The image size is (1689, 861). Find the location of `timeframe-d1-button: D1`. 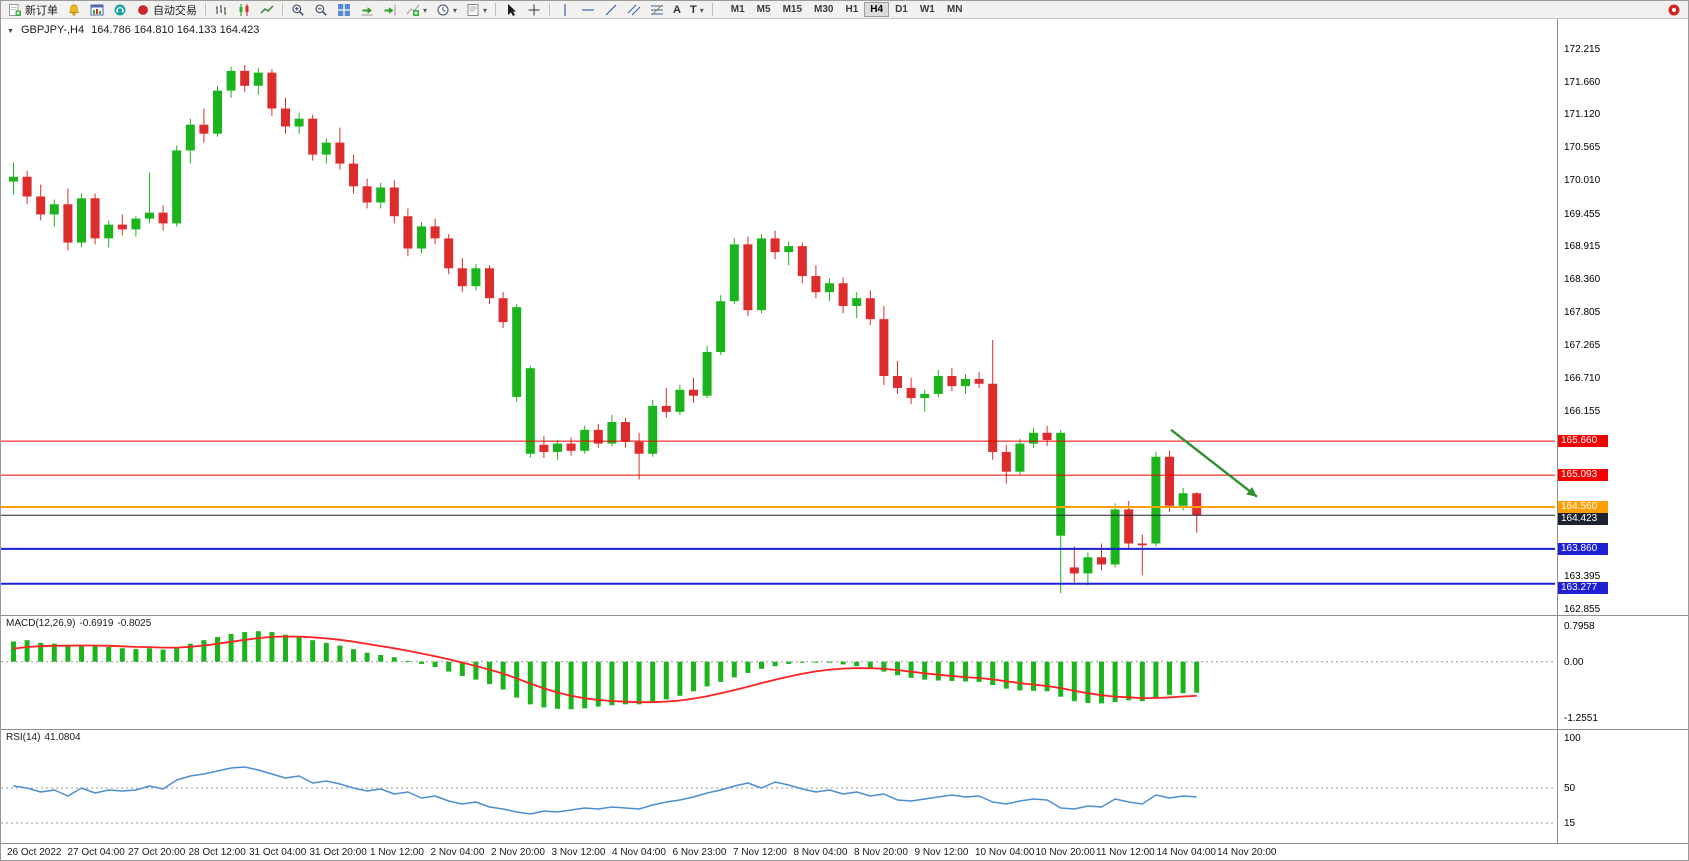

timeframe-d1-button: D1 is located at coordinates (901, 9).